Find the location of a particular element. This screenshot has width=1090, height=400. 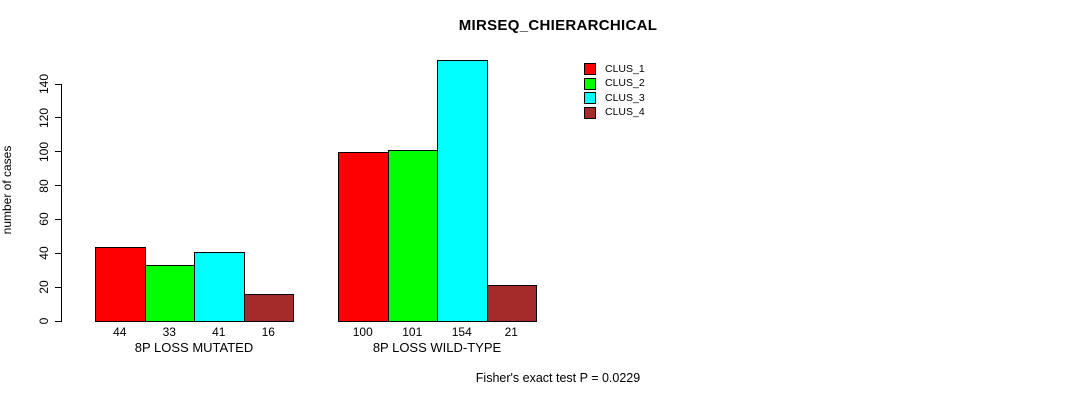

bar-value-label: 16 is located at coordinates (268, 332).